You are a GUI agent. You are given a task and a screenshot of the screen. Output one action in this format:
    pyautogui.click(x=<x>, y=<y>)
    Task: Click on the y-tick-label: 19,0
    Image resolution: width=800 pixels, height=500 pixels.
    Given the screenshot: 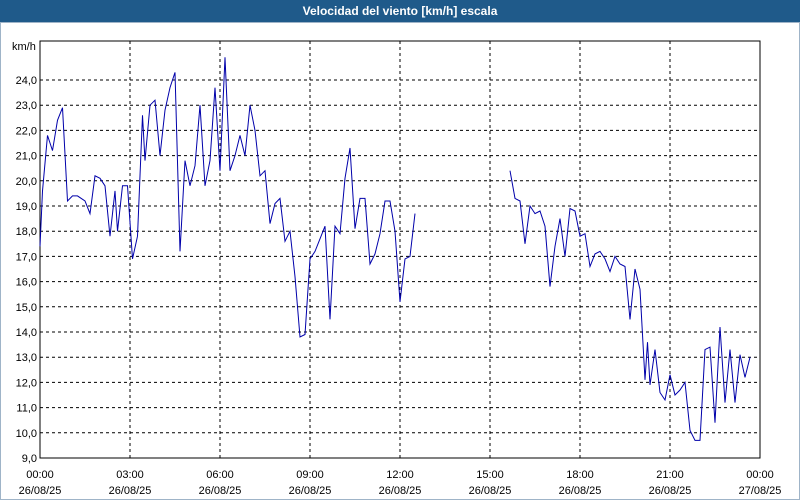 What is the action you would take?
    pyautogui.click(x=26, y=207)
    